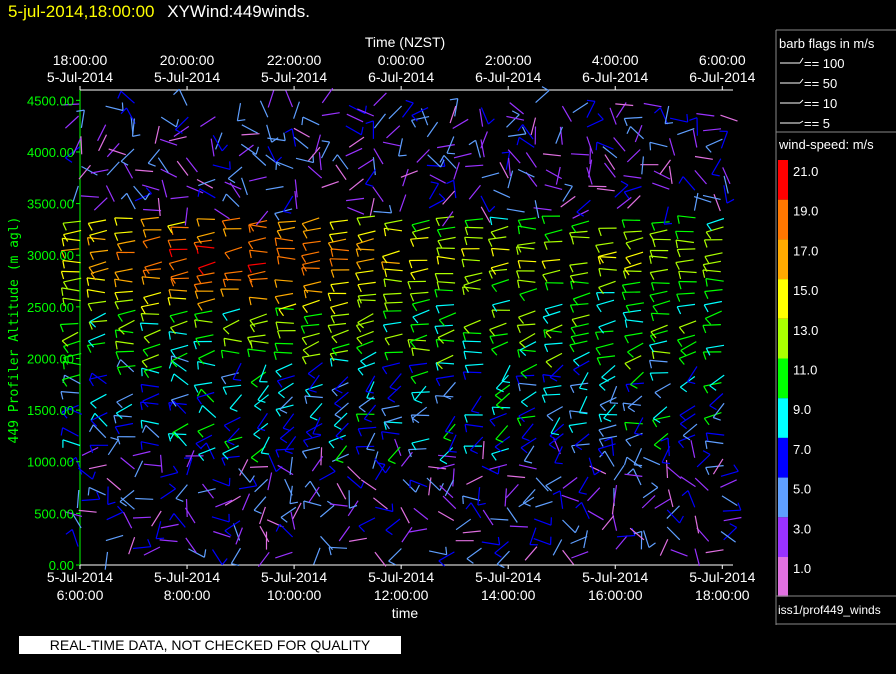 This screenshot has height=674, width=896. I want to click on barb-legend-flag, so click(801, 81).